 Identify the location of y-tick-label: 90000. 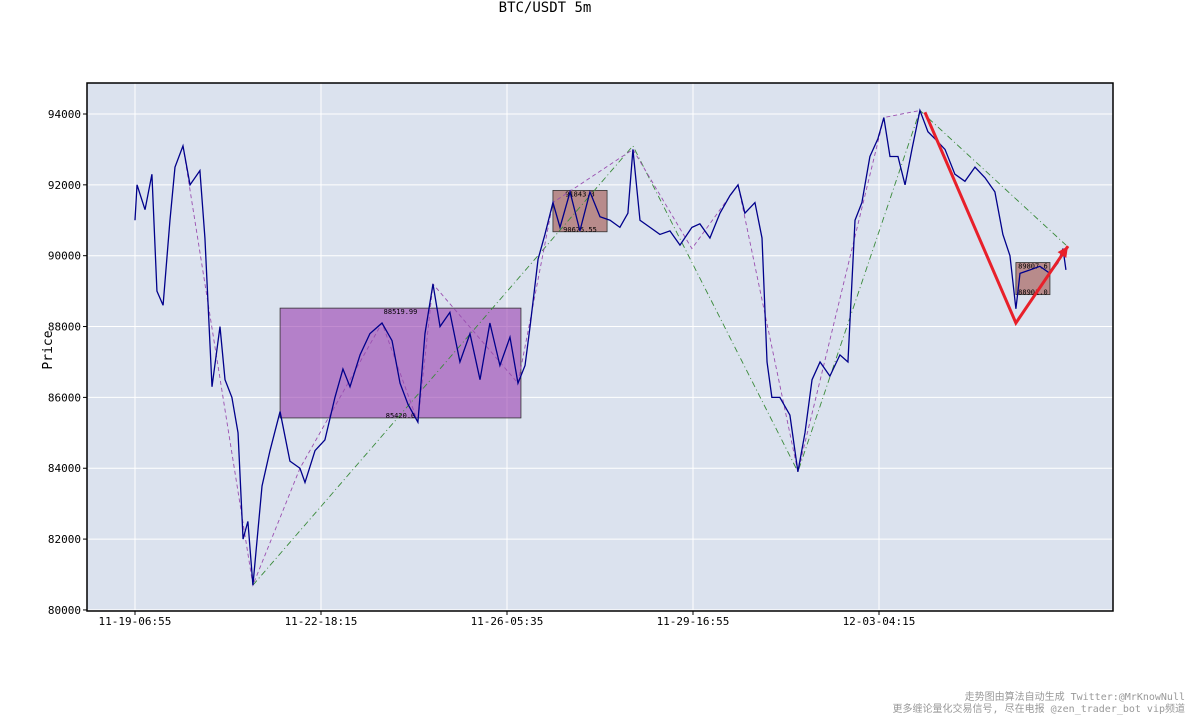
(64, 256).